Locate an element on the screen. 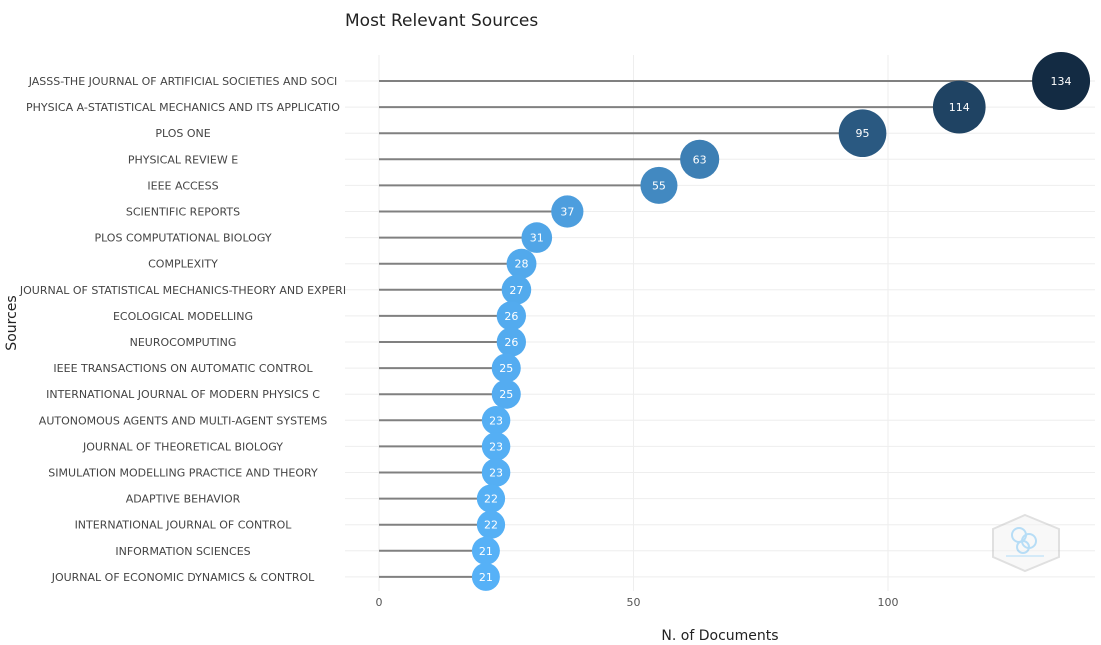  category-label: JOURNAL OF THEORETICAL BIOLOGY is located at coordinates (182, 446).